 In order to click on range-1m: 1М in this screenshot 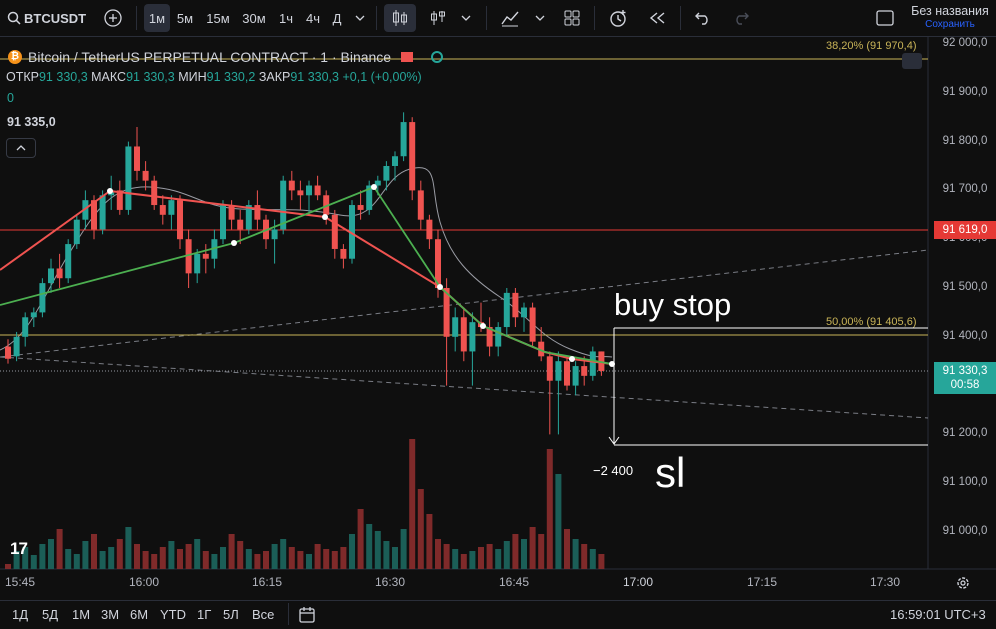, I will do `click(81, 614)`.